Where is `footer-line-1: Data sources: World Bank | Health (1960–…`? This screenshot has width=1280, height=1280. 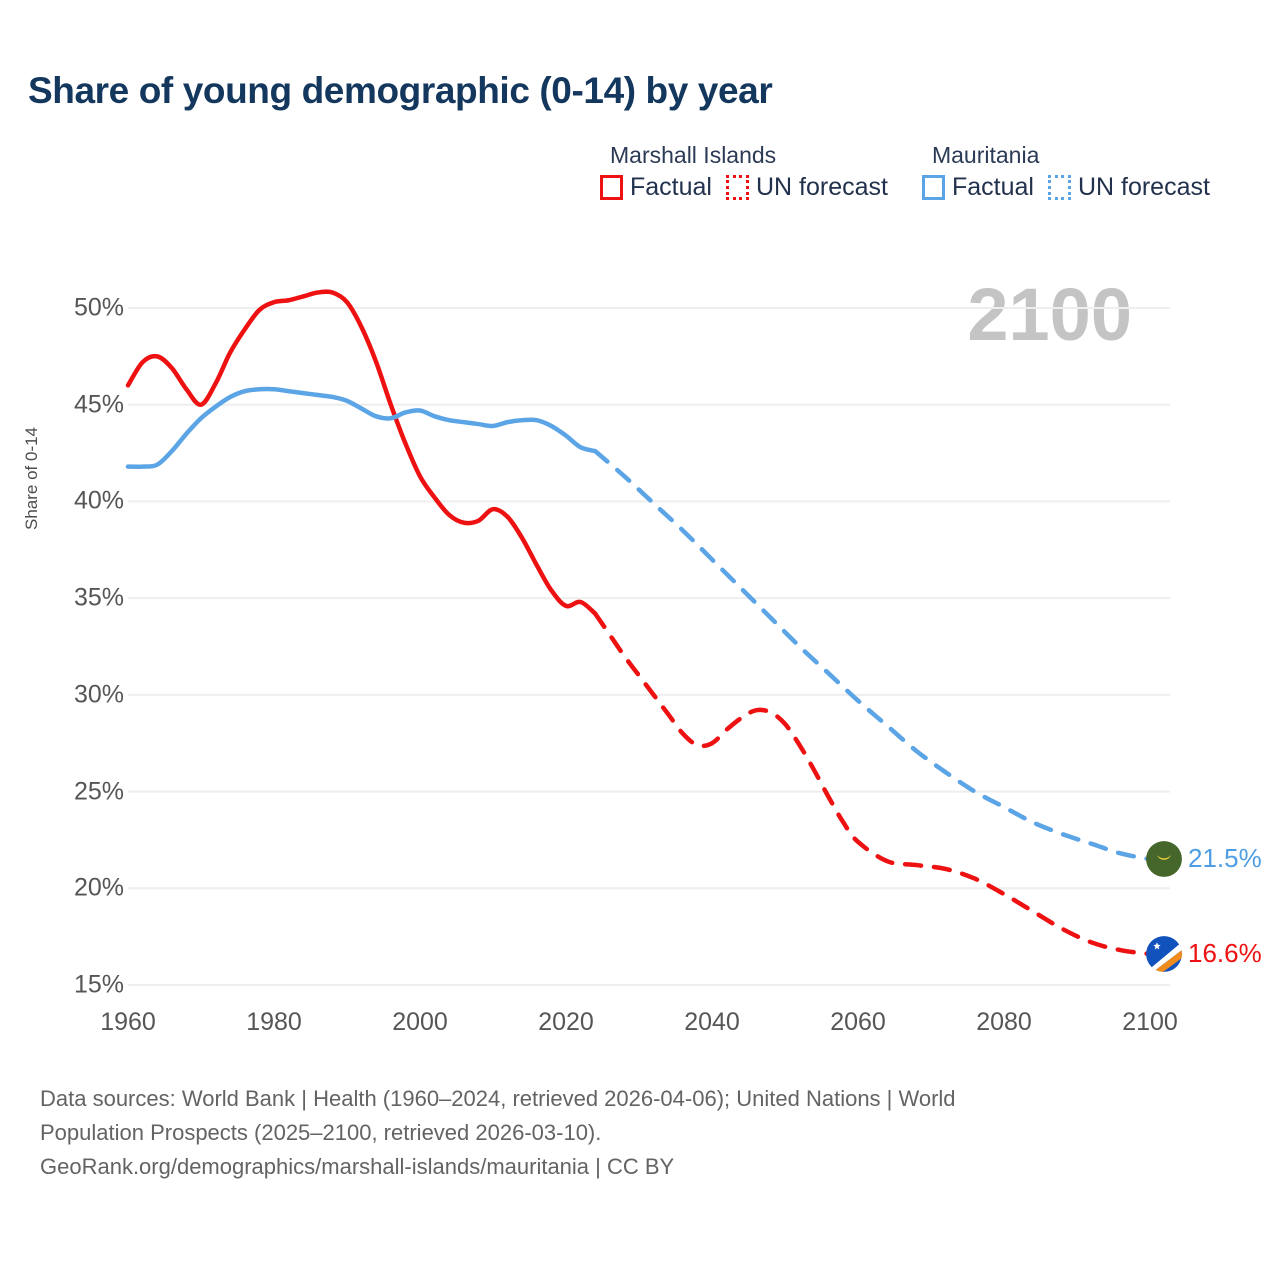 footer-line-1: Data sources: World Bank | Health (1960–… is located at coordinates (498, 1098).